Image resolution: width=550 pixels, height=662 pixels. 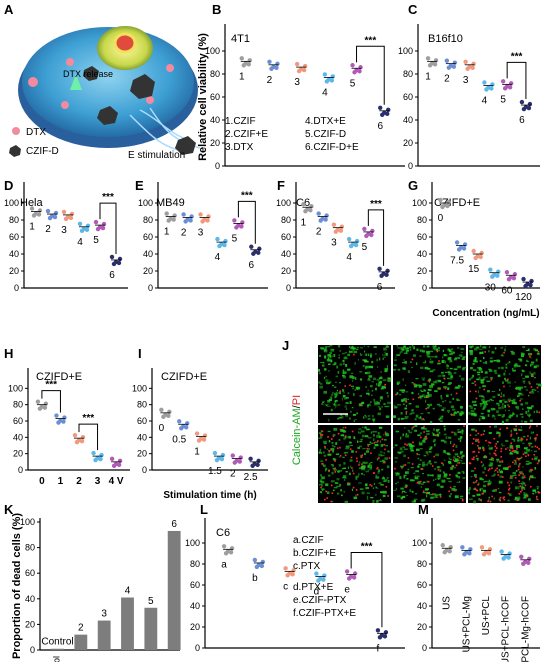 I want to click on category-label: 60, so click(x=507, y=290).